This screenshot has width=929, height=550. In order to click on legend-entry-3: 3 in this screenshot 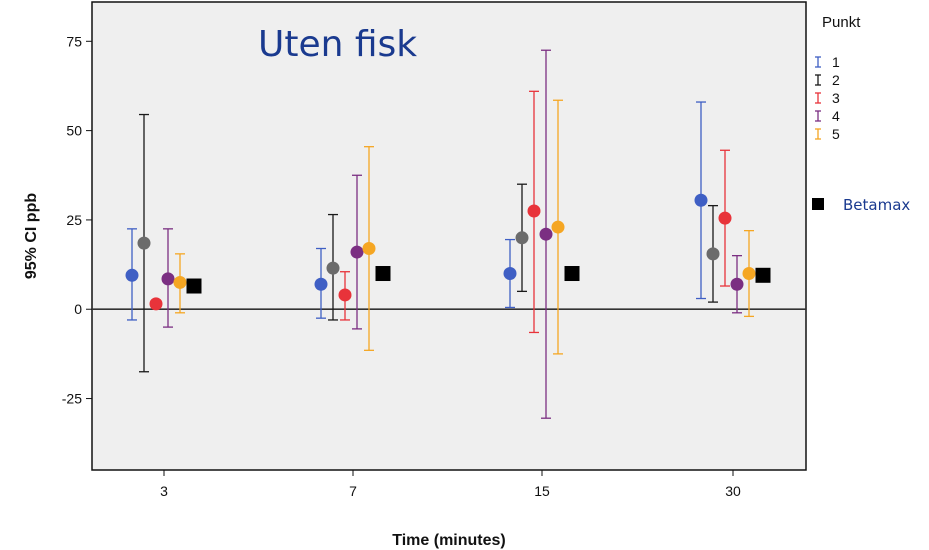, I will do `click(827, 98)`.